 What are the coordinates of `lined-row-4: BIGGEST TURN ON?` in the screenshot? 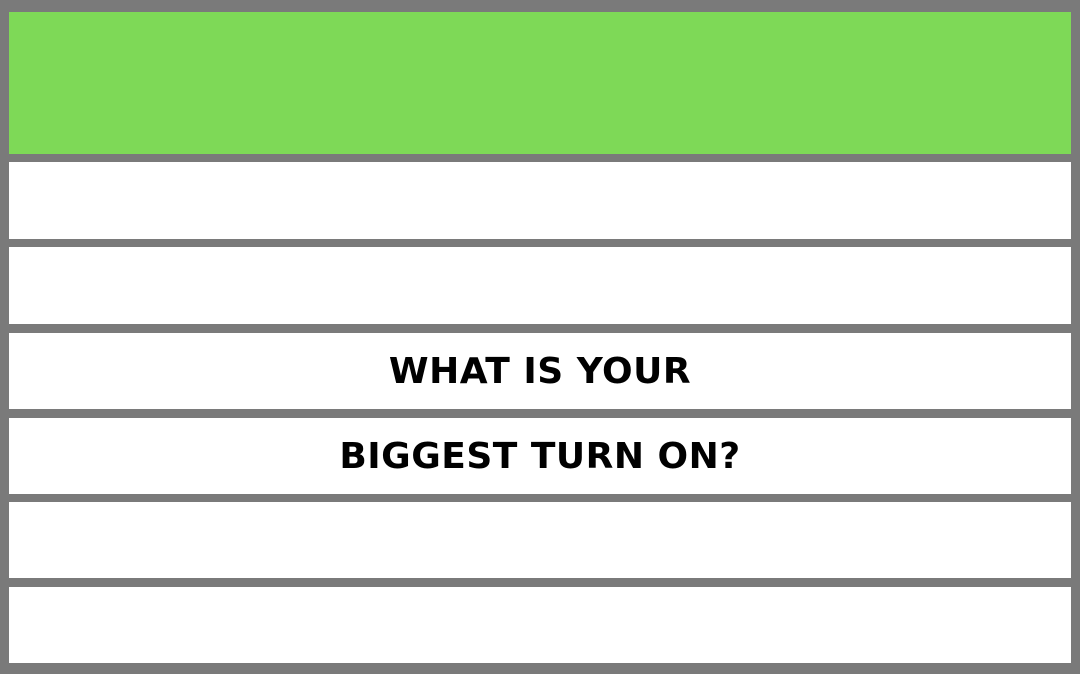 It's located at (540, 456).